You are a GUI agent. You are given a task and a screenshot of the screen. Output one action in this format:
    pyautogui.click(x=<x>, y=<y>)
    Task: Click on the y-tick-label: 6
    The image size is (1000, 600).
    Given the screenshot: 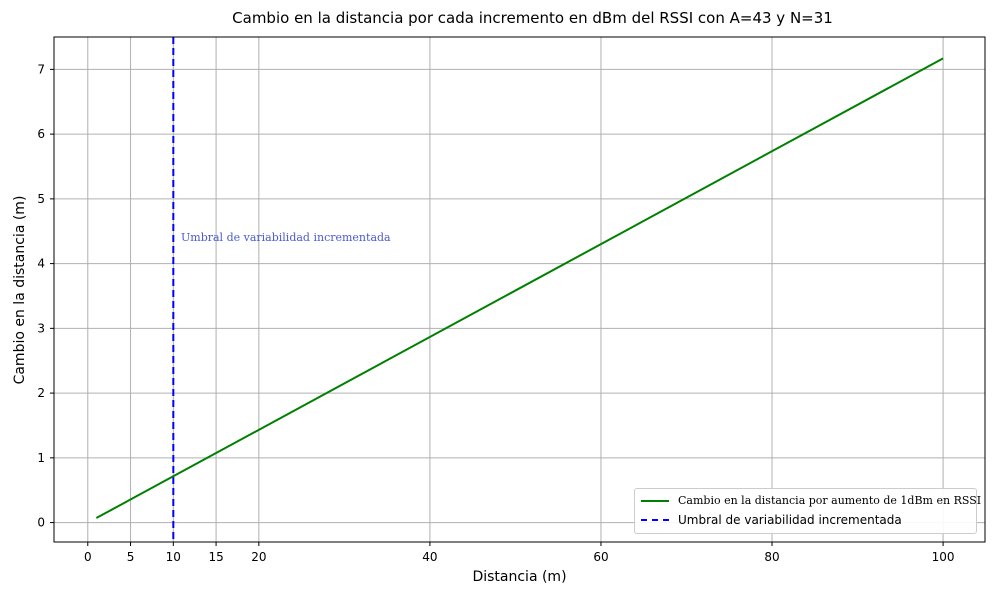 What is the action you would take?
    pyautogui.click(x=41, y=134)
    